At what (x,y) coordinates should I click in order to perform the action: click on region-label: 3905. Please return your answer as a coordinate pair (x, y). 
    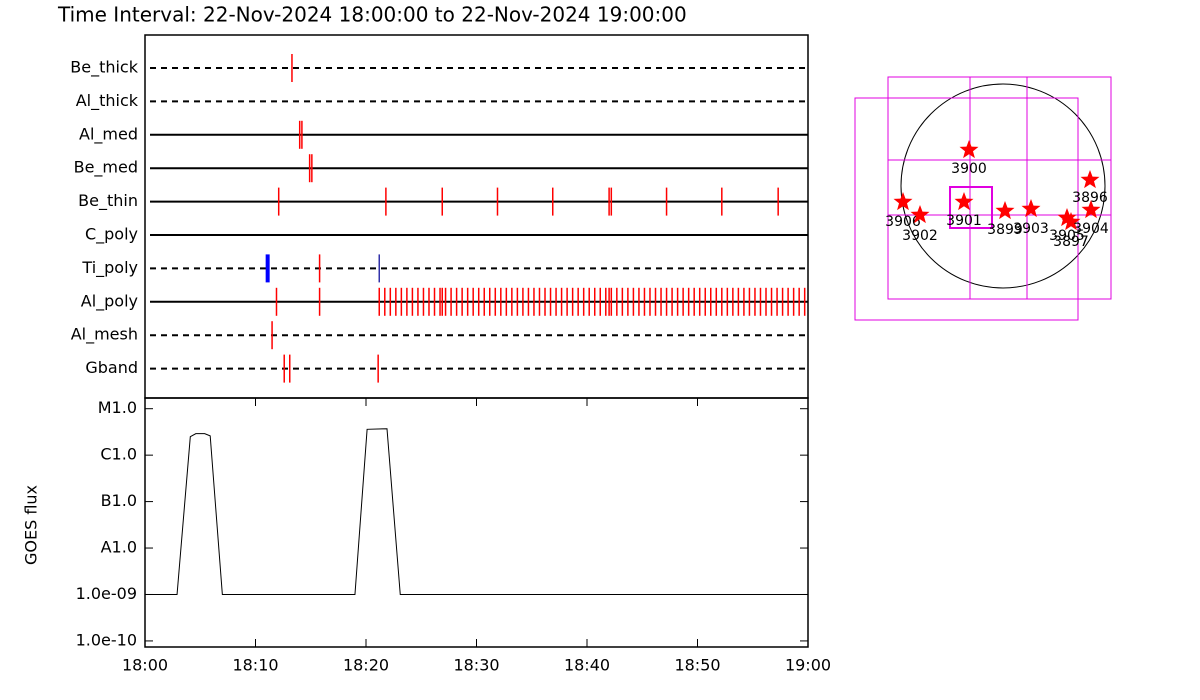
    Looking at the image, I should click on (1067, 236).